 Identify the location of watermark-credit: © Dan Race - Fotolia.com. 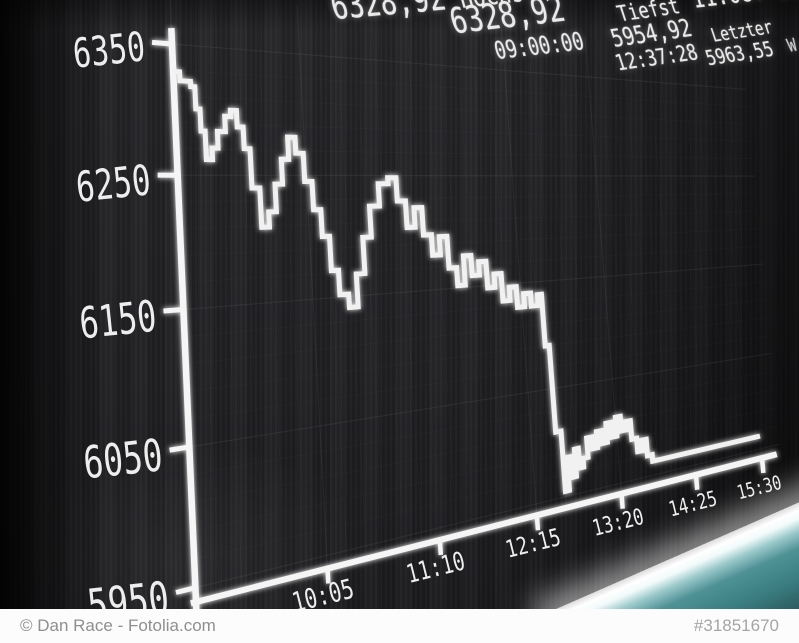
(118, 625).